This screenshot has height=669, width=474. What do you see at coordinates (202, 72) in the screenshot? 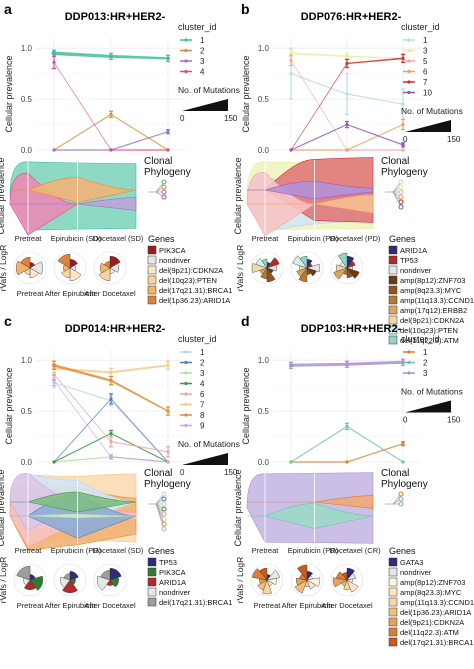
I see `legend-label: 4` at bounding box center [202, 72].